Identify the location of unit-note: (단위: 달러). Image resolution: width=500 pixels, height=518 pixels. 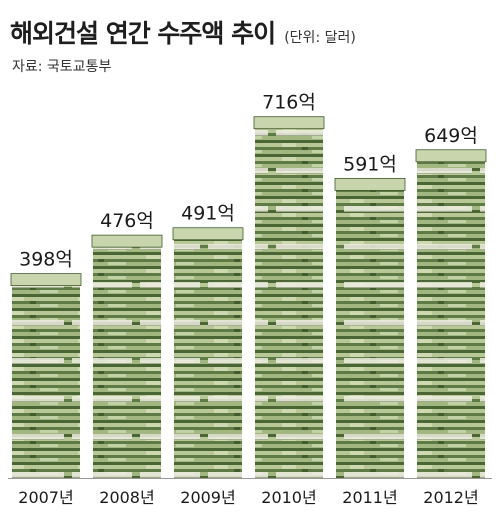
(320, 38).